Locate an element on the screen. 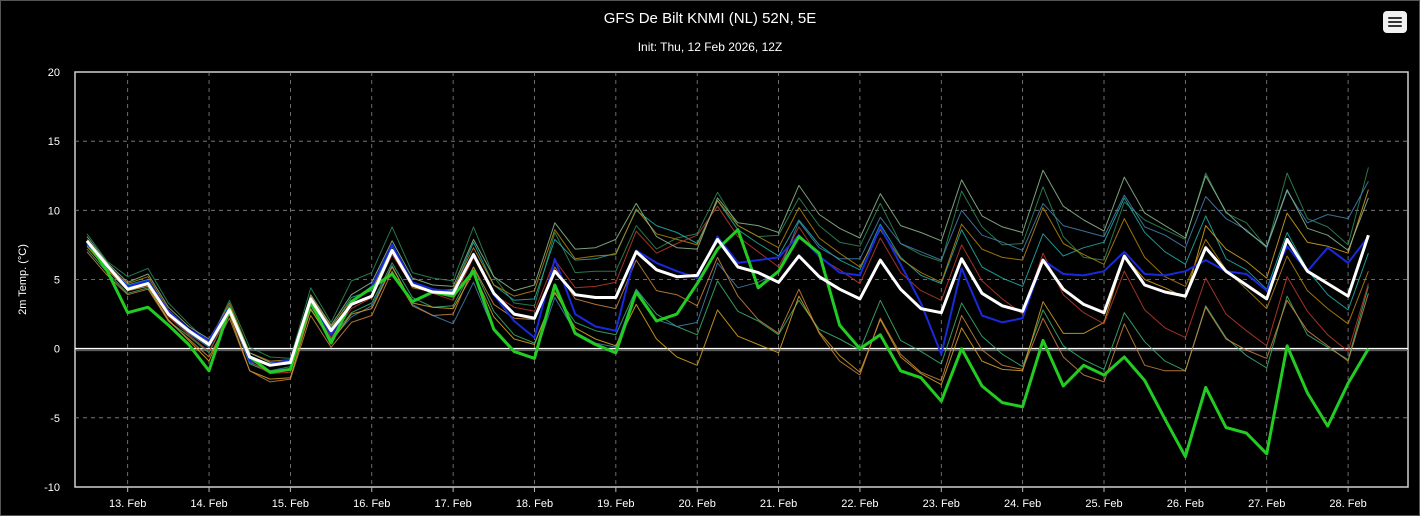 The height and width of the screenshot is (516, 1420). x-tick-label: 26. Feb is located at coordinates (1185, 504).